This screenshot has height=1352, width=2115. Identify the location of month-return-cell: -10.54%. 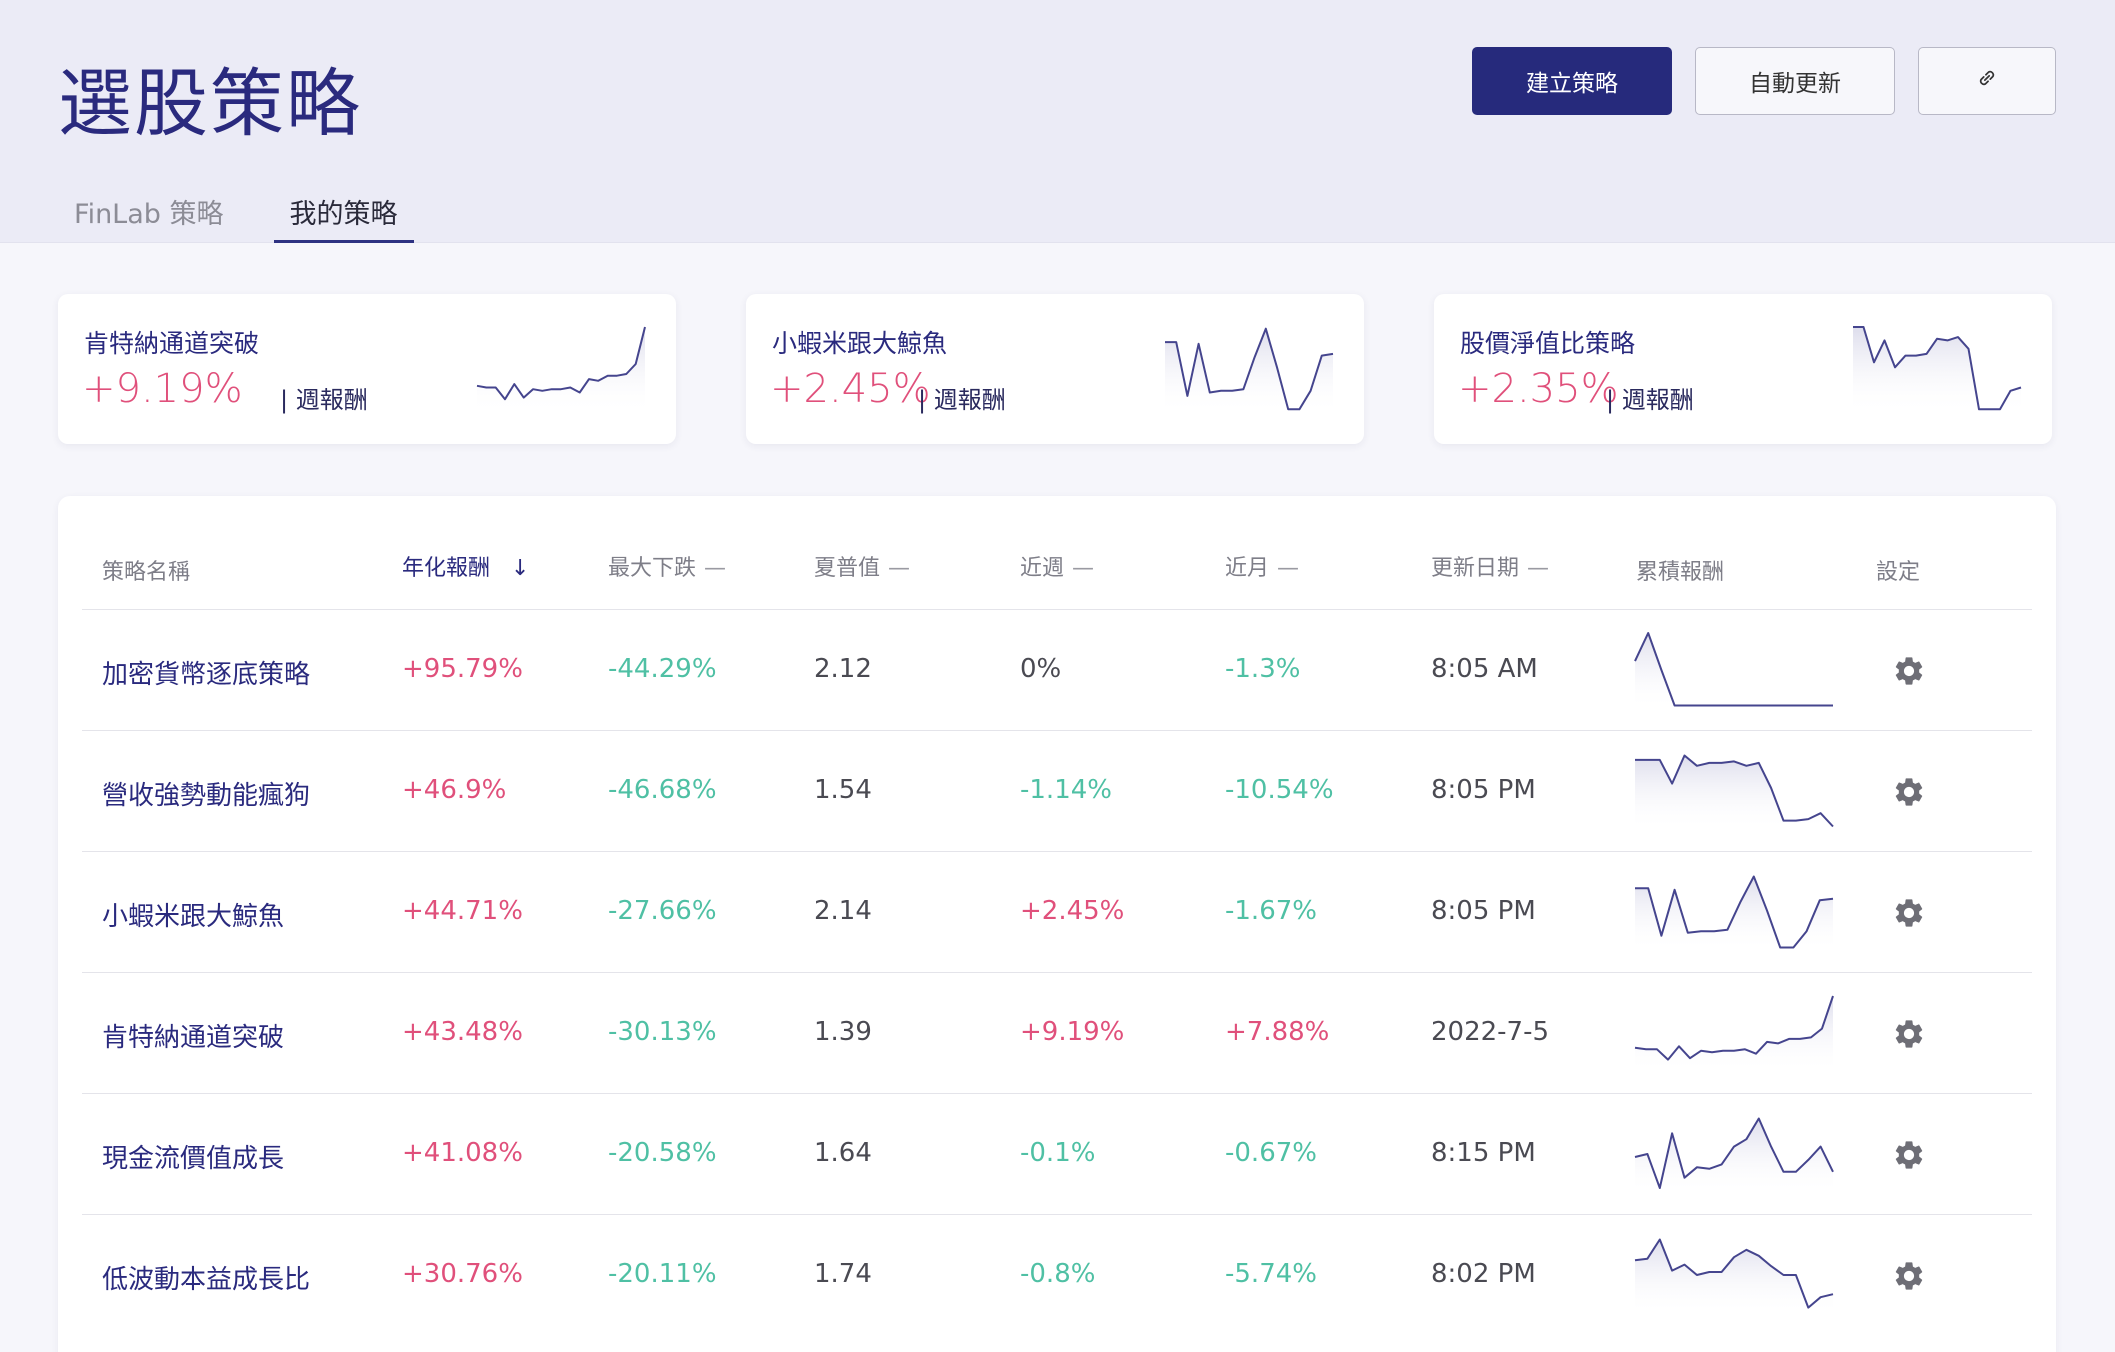
(1279, 790).